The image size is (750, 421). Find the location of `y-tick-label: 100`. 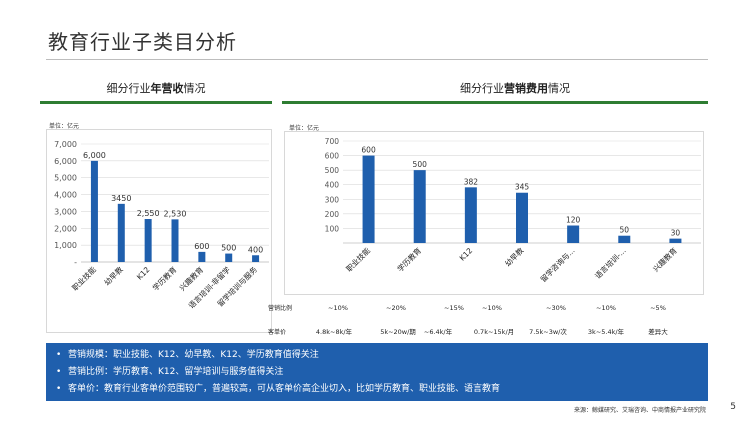

y-tick-label: 100 is located at coordinates (332, 228).